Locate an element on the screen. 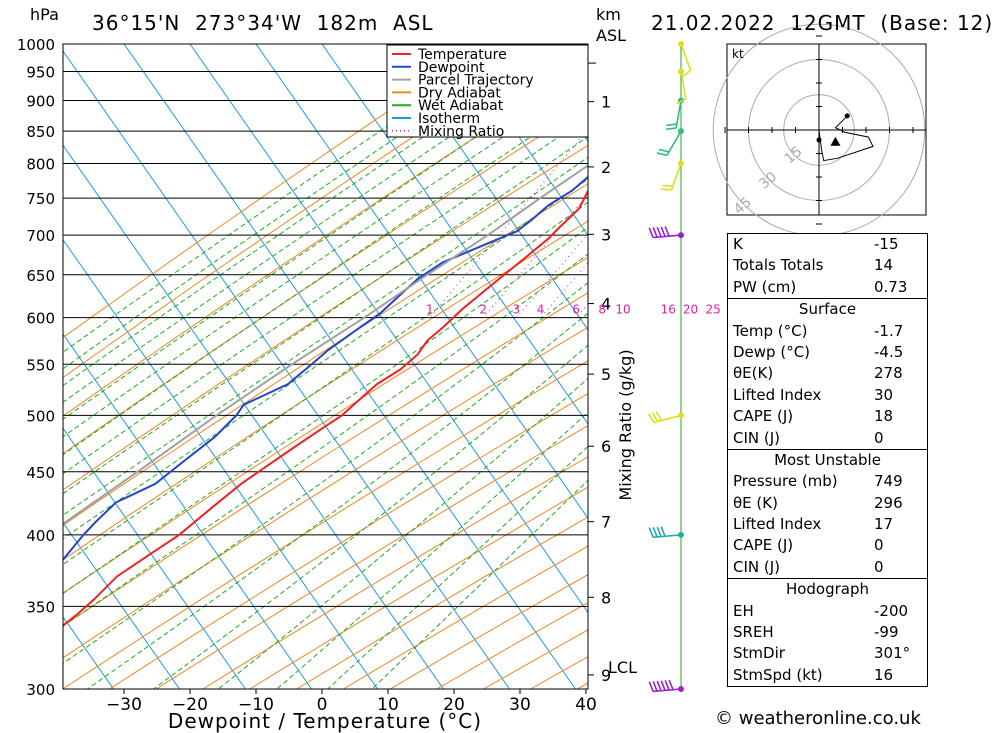 The height and width of the screenshot is (733, 1000). hodograph-end-dot is located at coordinates (847, 116).